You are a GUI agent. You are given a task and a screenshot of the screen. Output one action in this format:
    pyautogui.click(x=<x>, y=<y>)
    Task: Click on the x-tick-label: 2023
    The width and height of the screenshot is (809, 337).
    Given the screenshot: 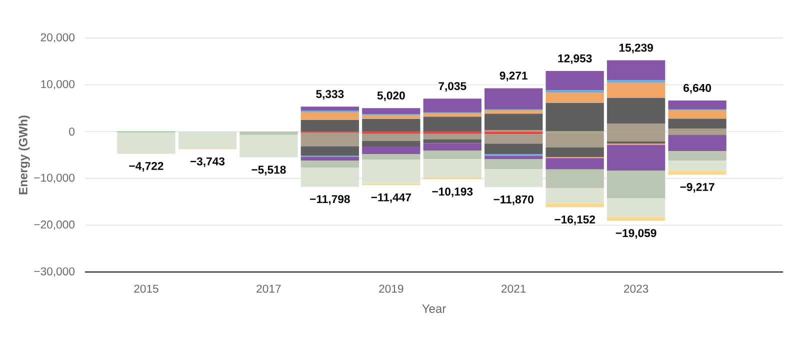 What is the action you would take?
    pyautogui.click(x=636, y=288)
    